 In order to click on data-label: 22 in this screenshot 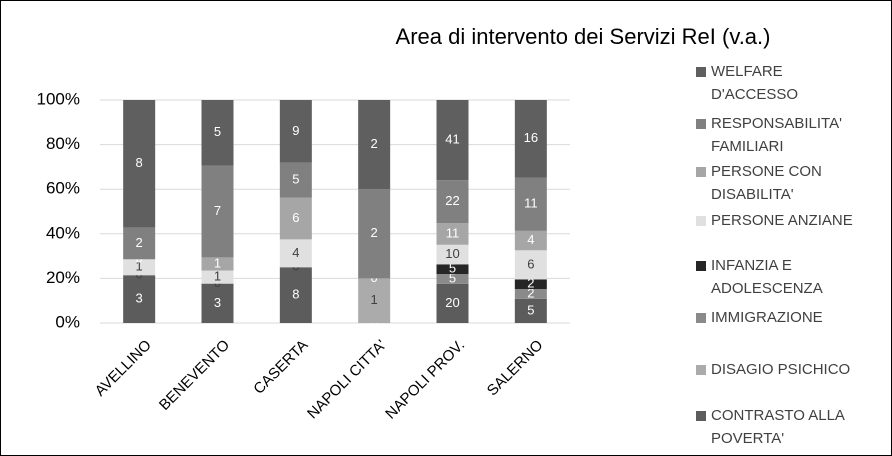, I will do `click(452, 200)`.